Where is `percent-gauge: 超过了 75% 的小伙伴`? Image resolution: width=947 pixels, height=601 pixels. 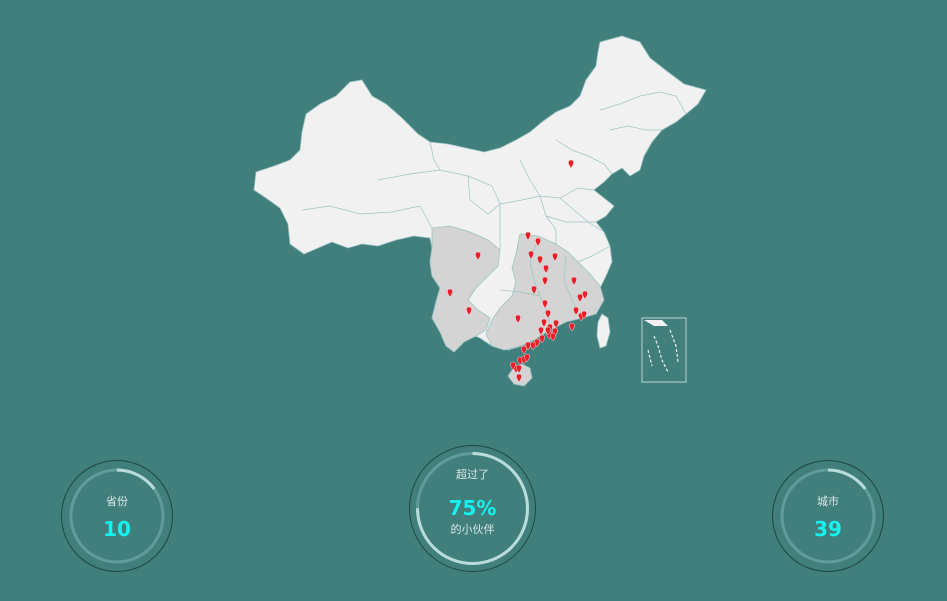 percent-gauge: 超过了 75% 的小伙伴 is located at coordinates (472, 508).